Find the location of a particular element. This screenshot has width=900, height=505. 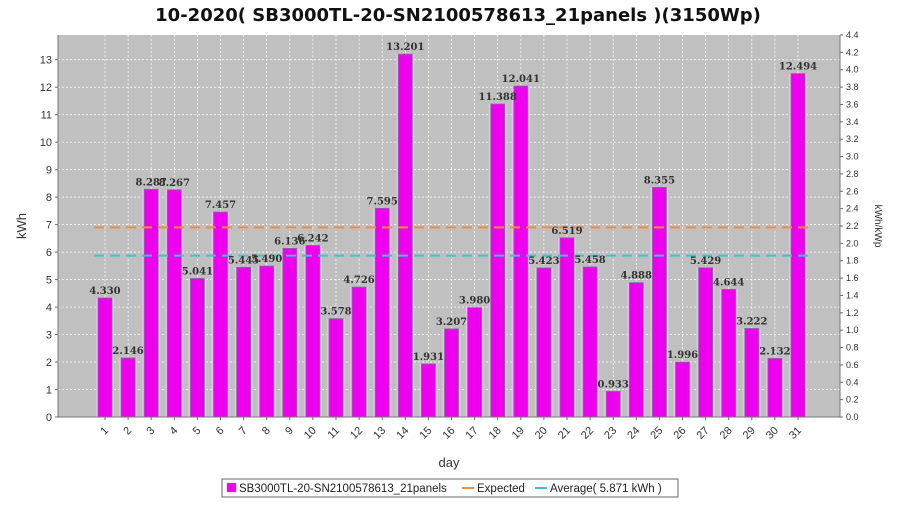

reference-lines is located at coordinates (453, 241).